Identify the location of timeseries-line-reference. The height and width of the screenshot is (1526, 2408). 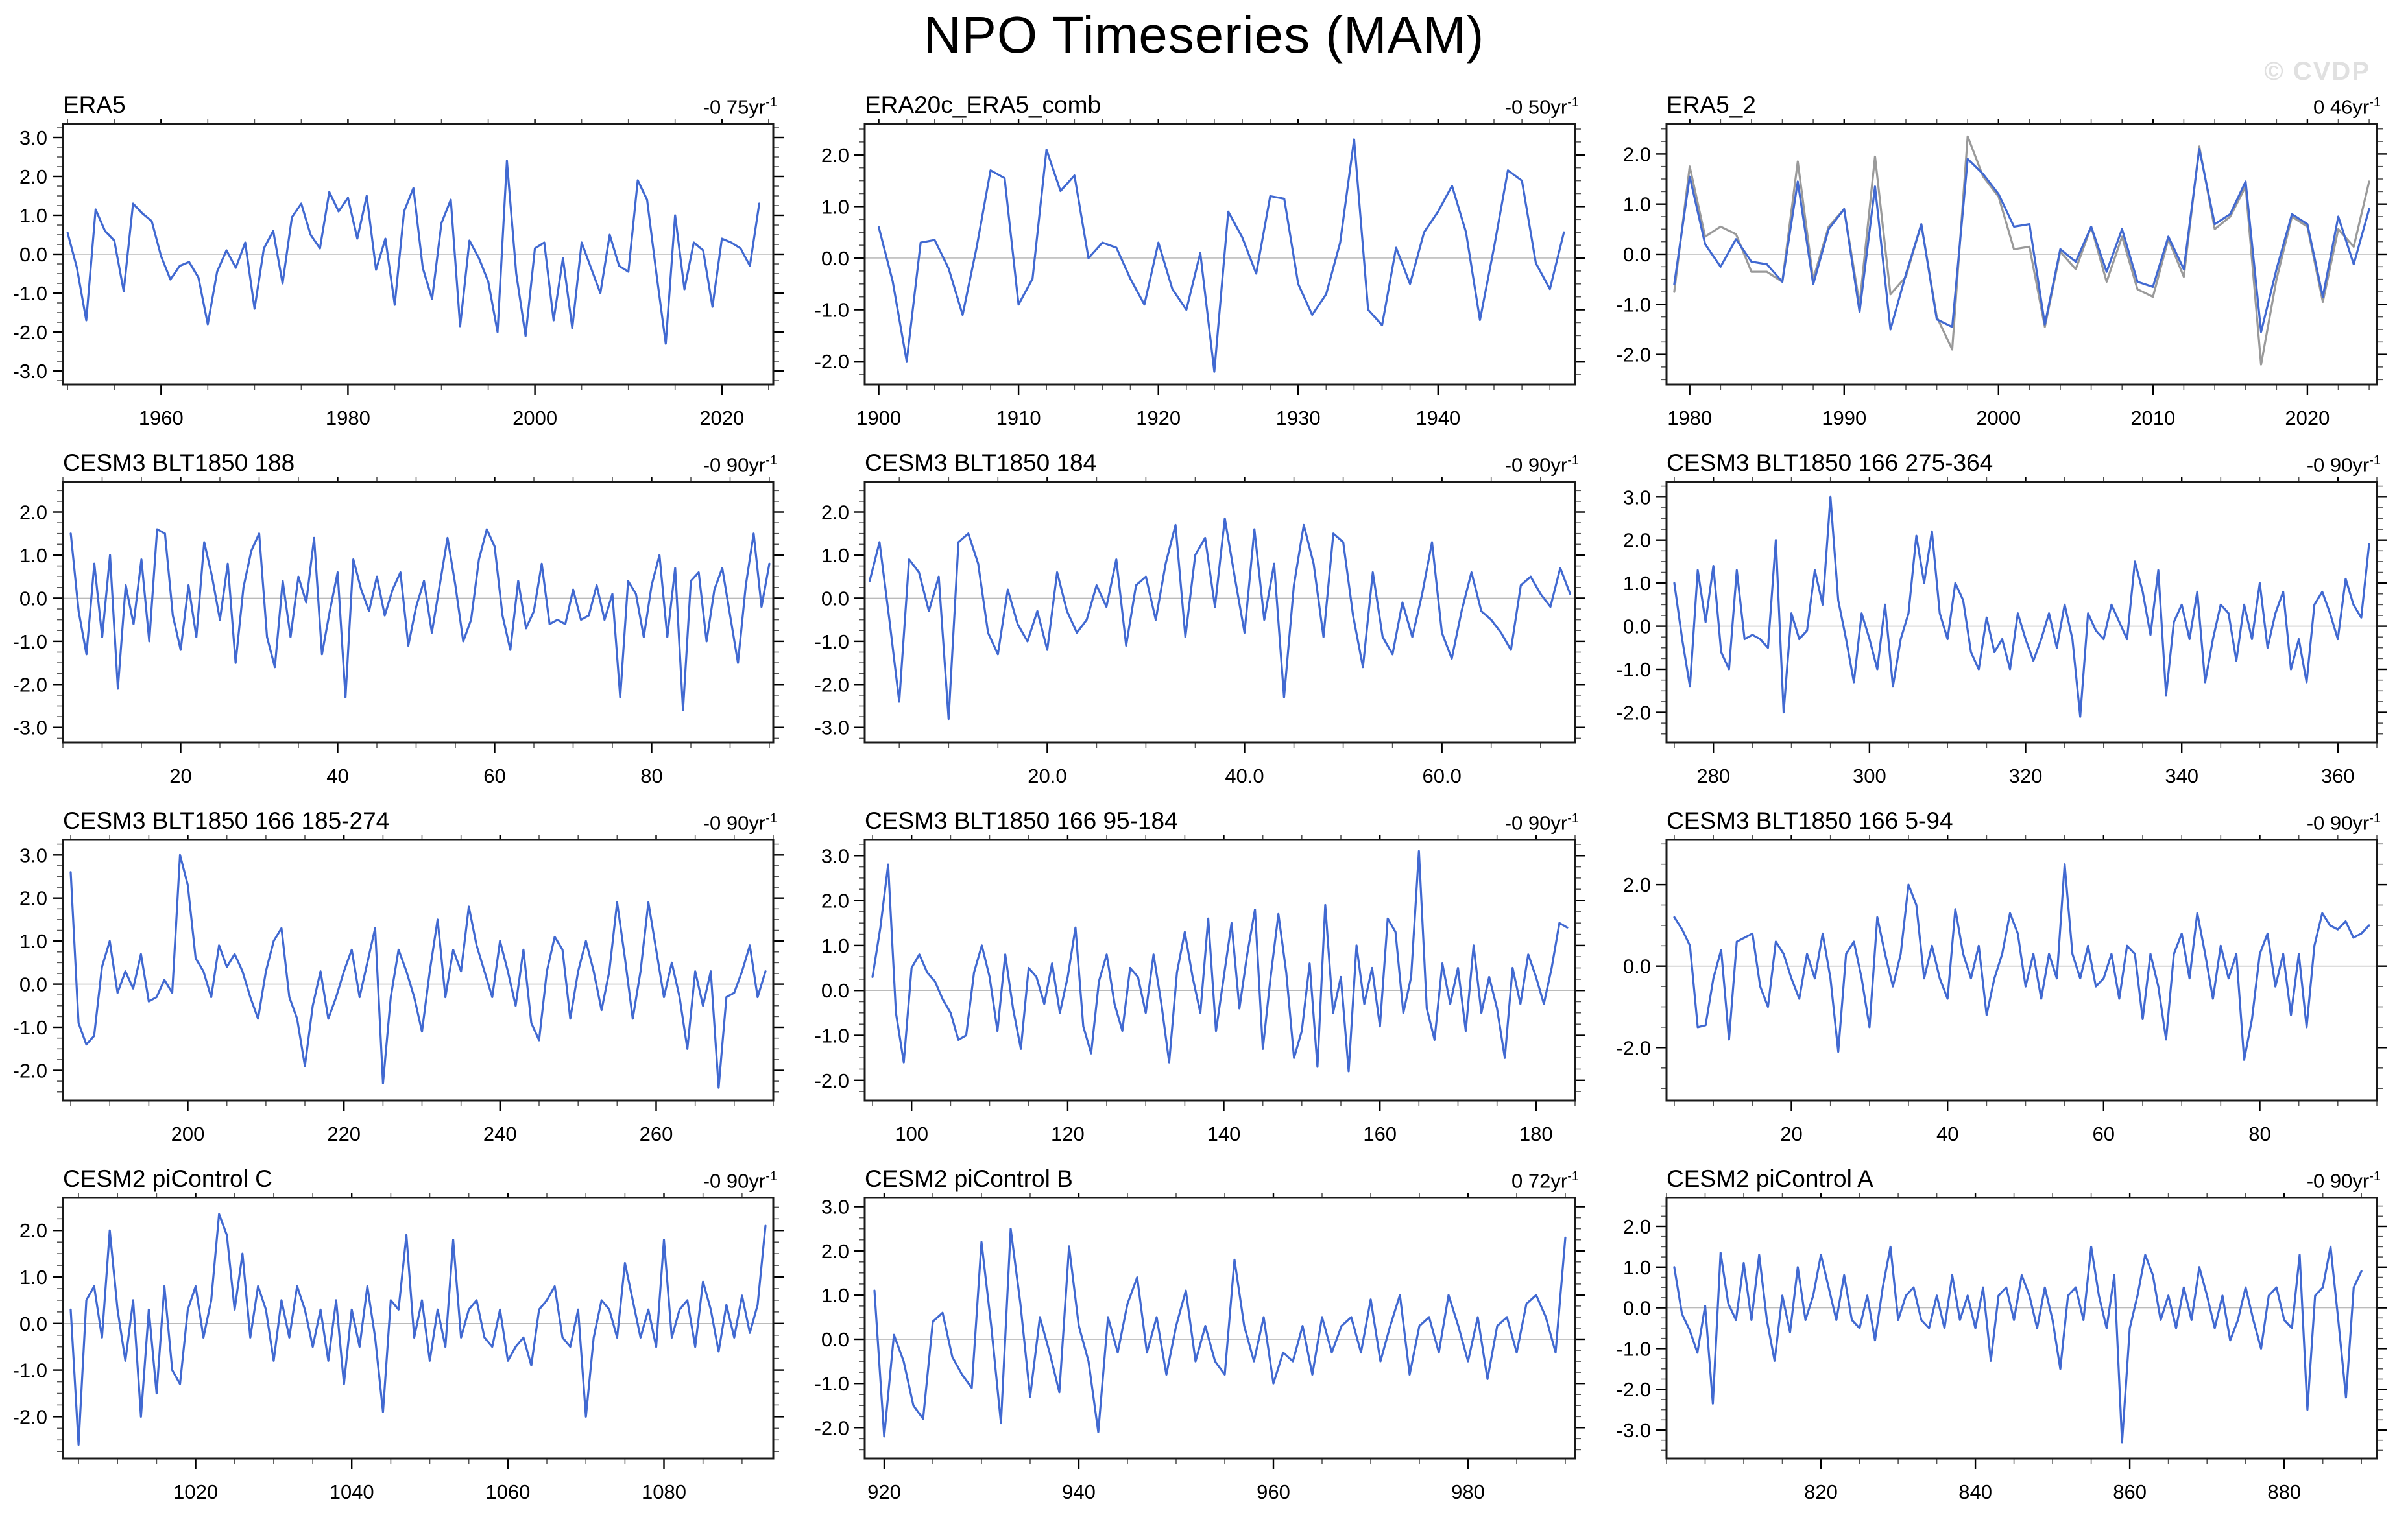
(2021, 250).